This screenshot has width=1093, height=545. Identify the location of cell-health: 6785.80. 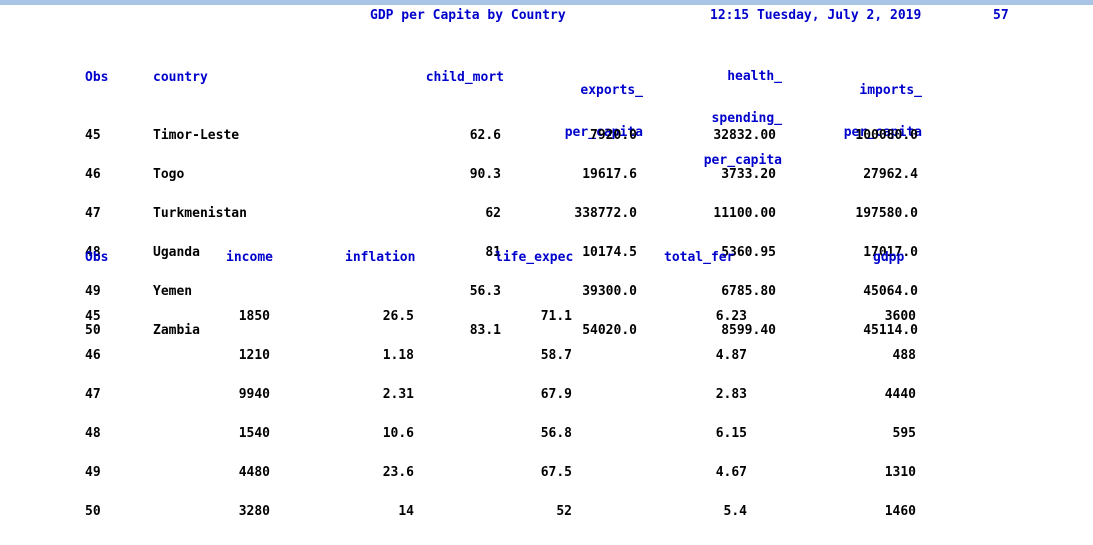
(748, 291).